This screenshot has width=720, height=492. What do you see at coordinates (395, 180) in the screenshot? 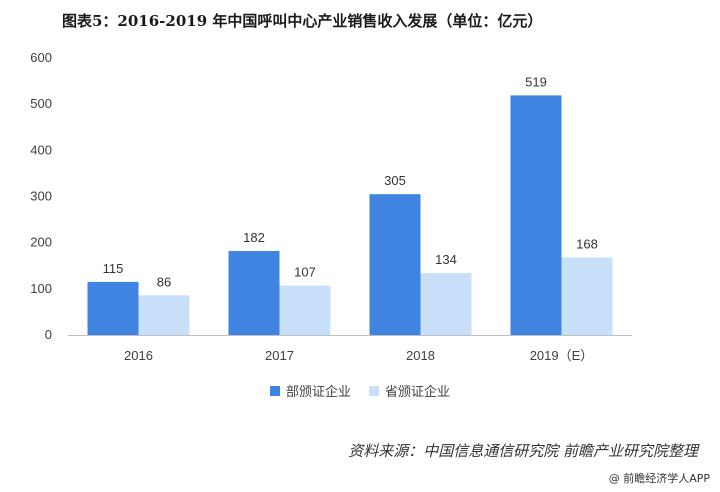
I see `data-label-series-1-3: 305` at bounding box center [395, 180].